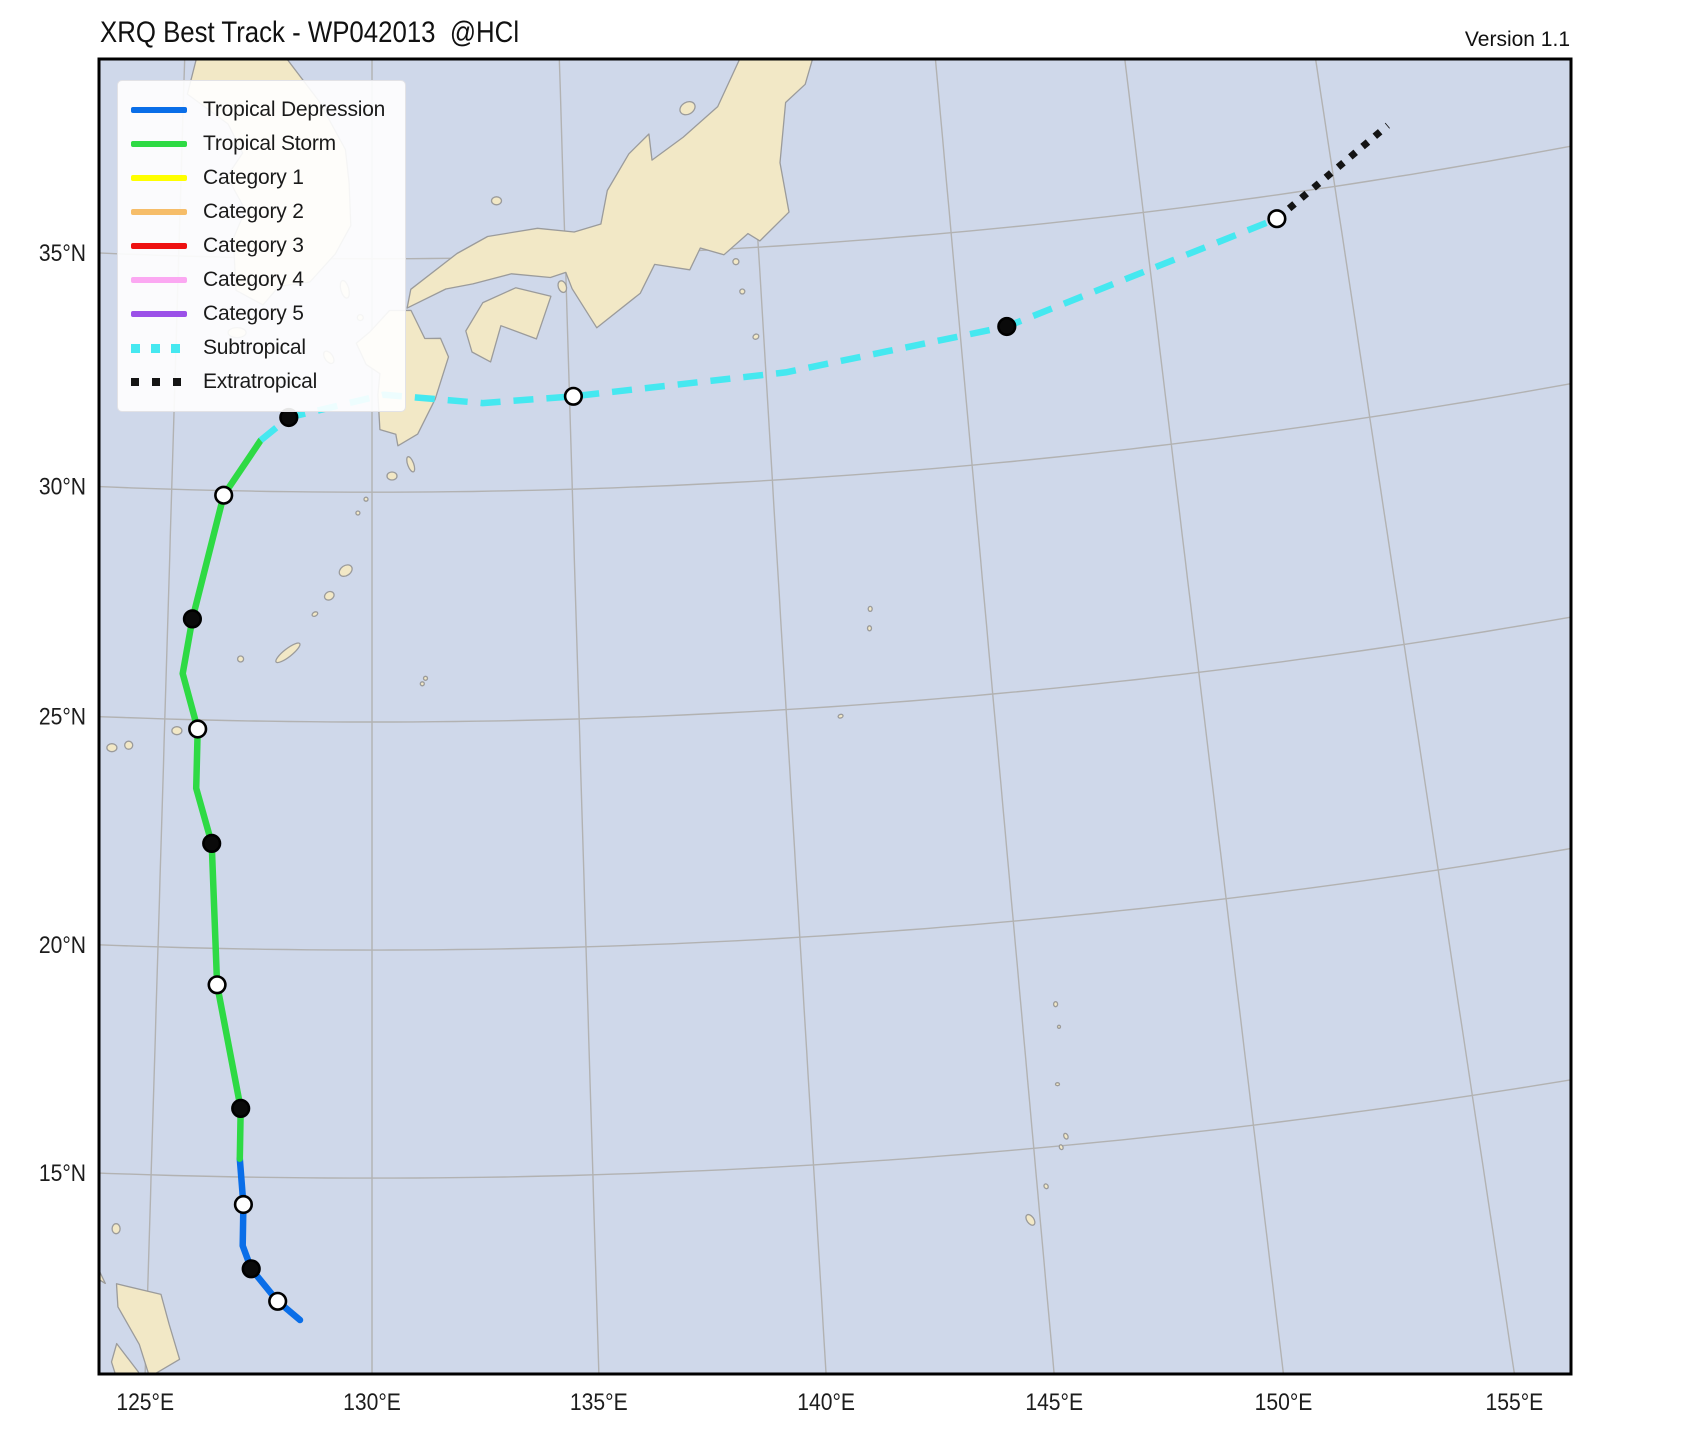 This screenshot has height=1434, width=1682. I want to click on land-masbate, so click(84, 1301).